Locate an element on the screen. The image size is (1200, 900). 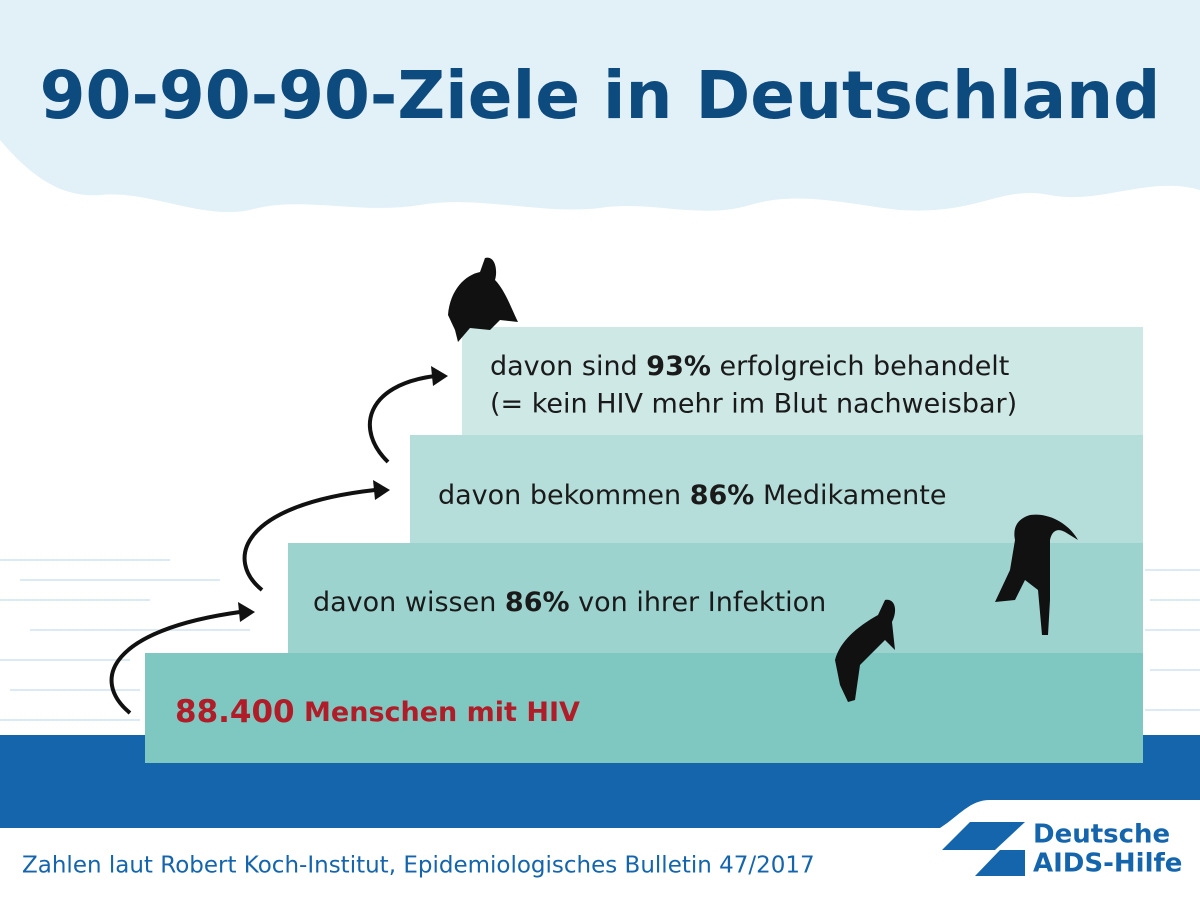
step-4-text: davon sind 93% erfolgreich behandelt is located at coordinates (749, 366).